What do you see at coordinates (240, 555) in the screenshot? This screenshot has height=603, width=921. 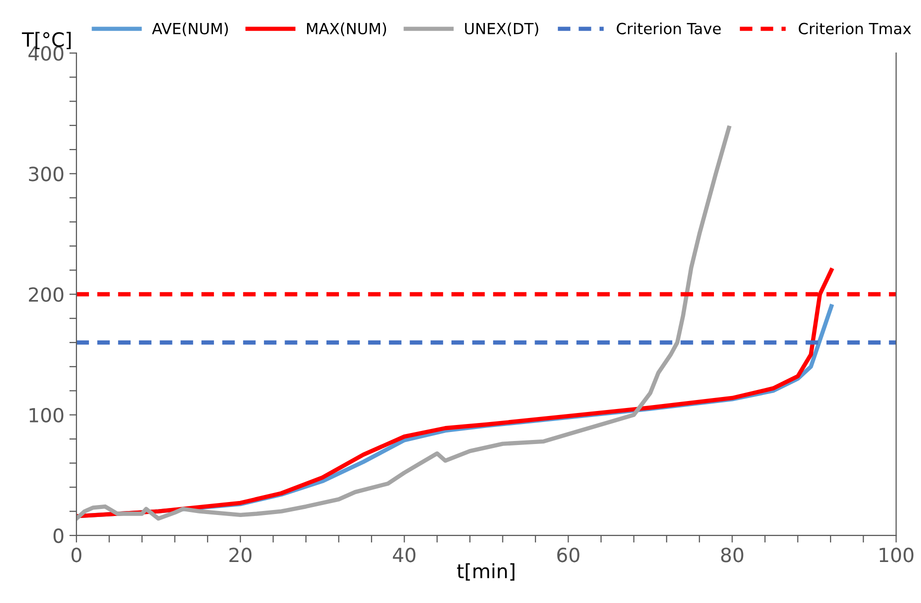 I see `x-tick-label: 20` at bounding box center [240, 555].